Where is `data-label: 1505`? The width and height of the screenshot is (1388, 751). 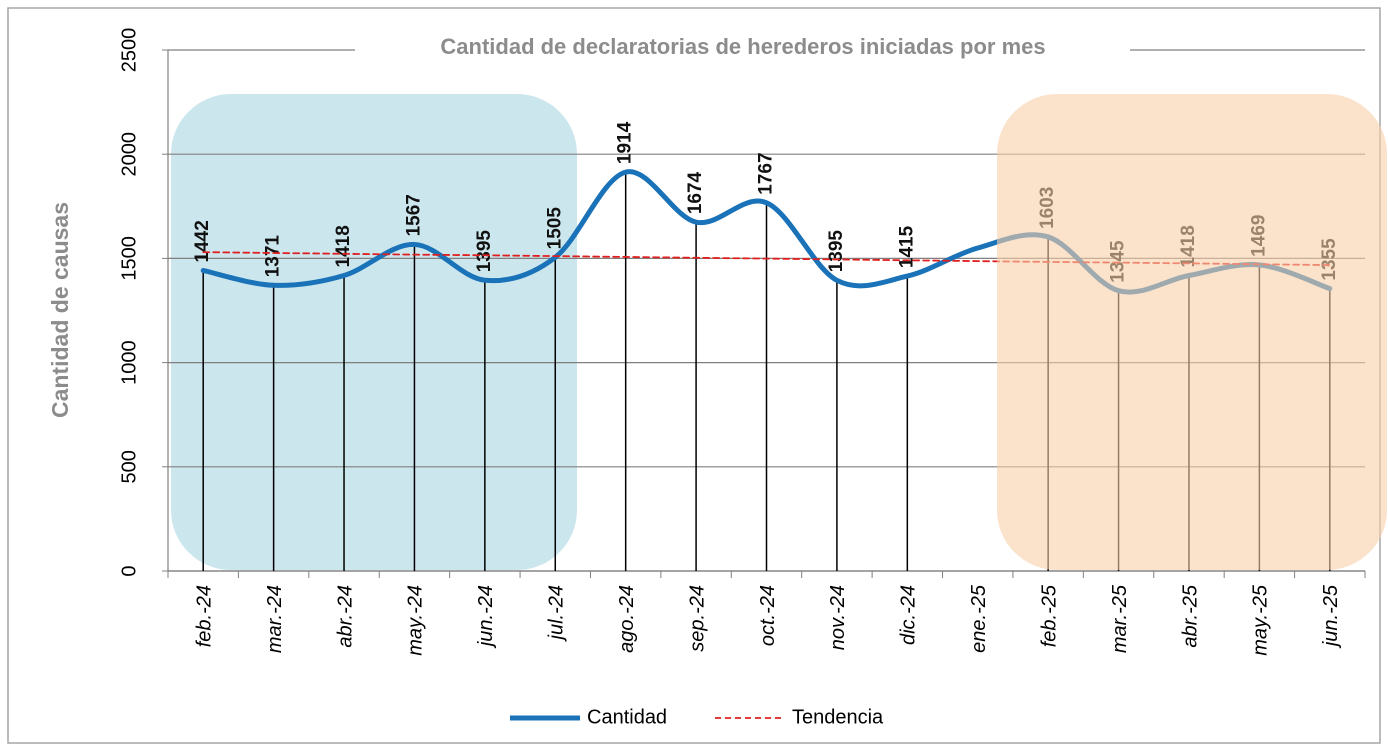 data-label: 1505 is located at coordinates (554, 228).